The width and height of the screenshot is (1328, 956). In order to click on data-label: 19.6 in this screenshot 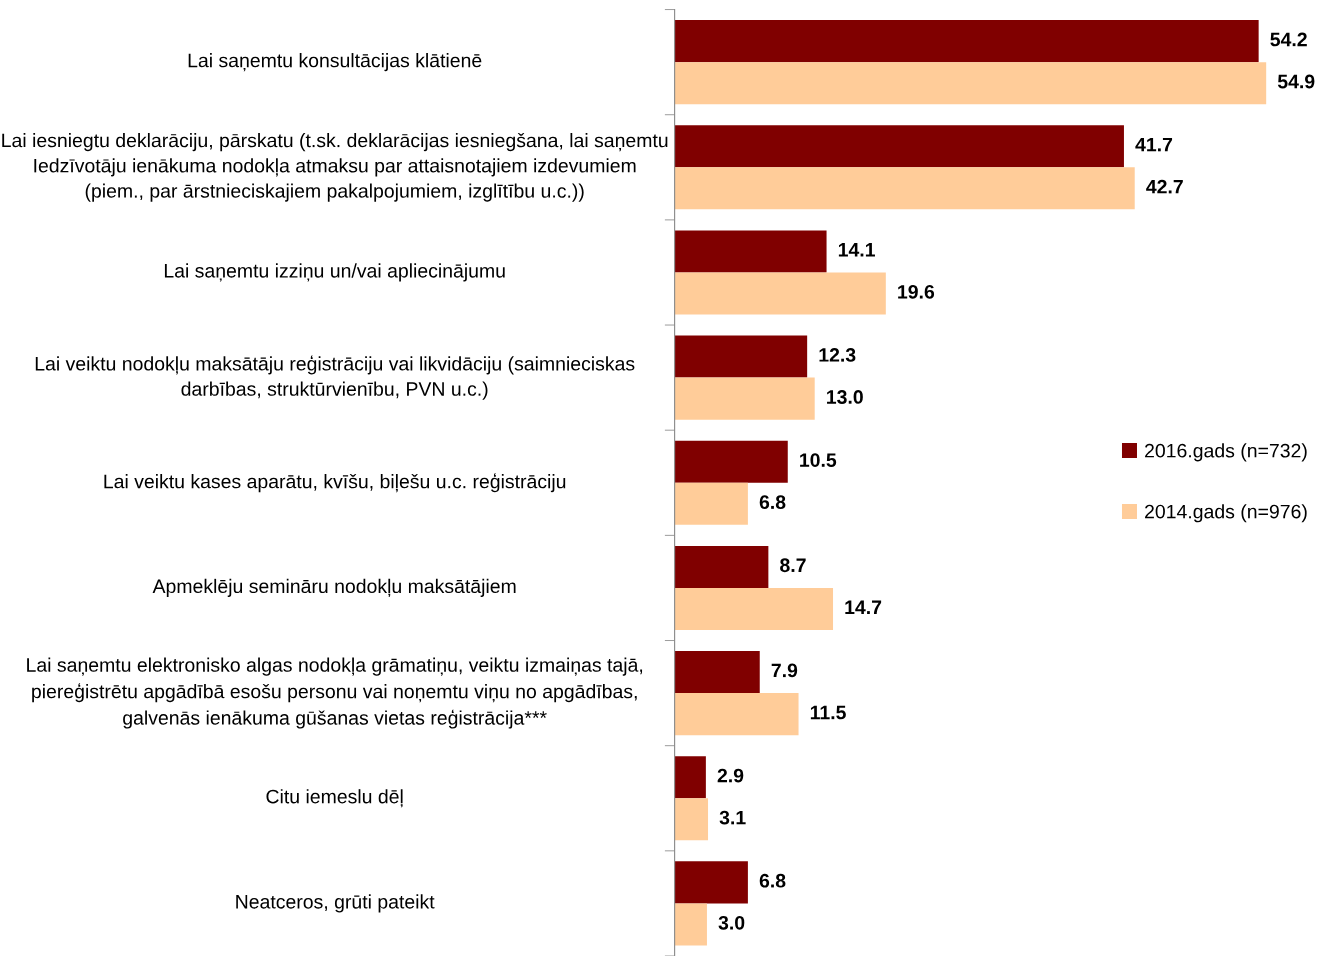, I will do `click(916, 291)`.